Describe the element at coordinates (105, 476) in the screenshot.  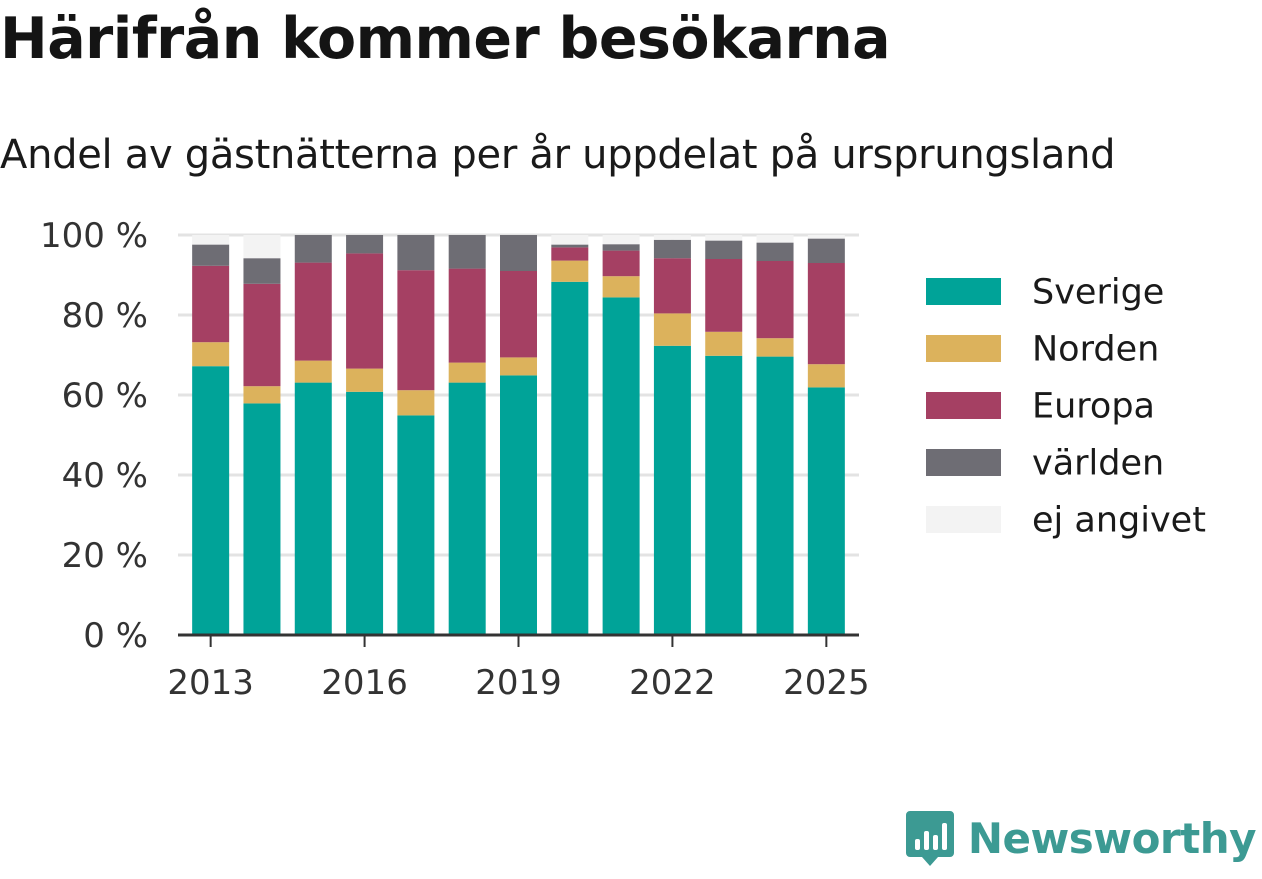
I see `y-tick-label: 40 %` at that location.